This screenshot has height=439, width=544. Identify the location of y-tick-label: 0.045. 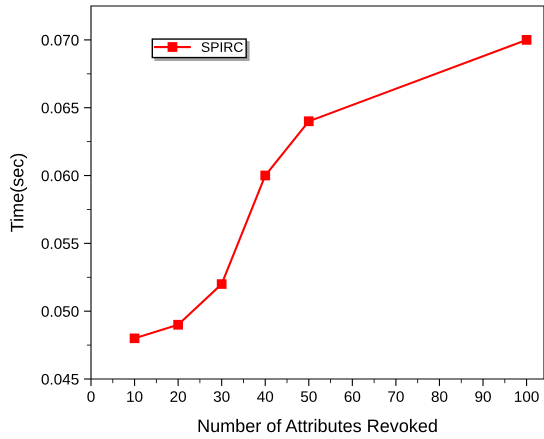
(60, 379).